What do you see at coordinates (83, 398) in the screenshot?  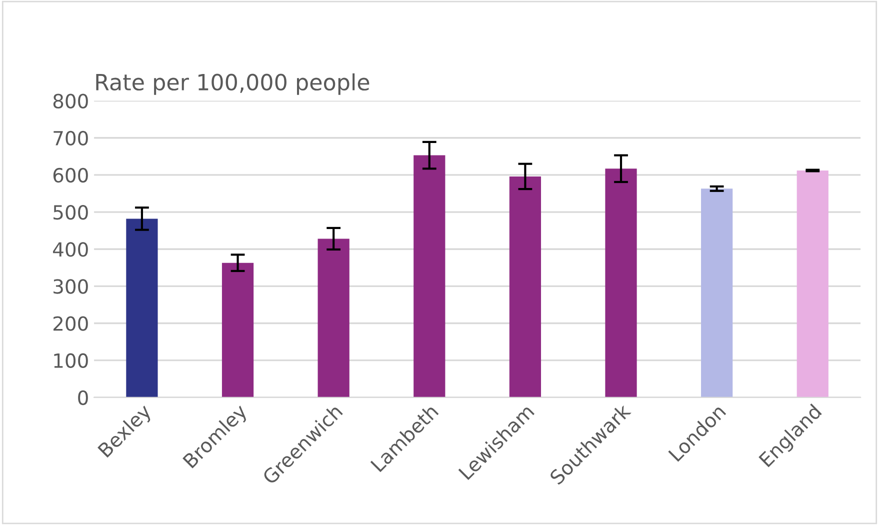 I see `y-tick-label: 0` at bounding box center [83, 398].